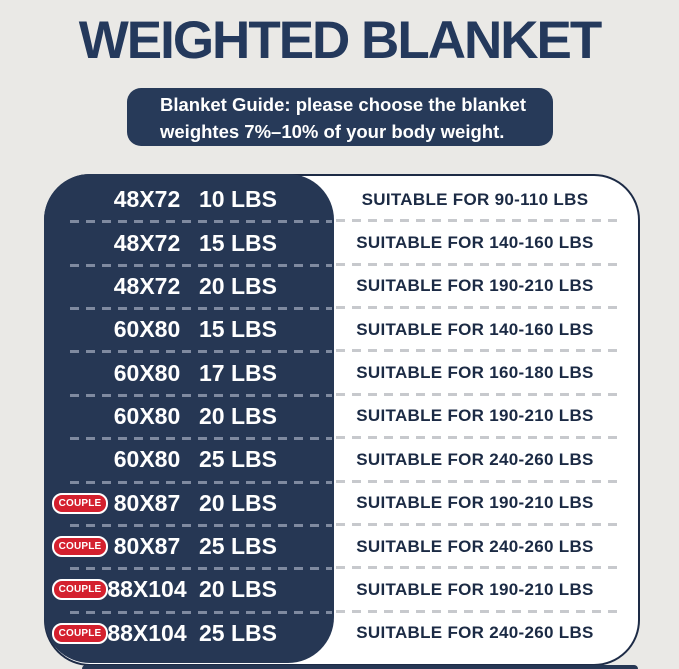 Image resolution: width=679 pixels, height=669 pixels. Describe the element at coordinates (189, 288) in the screenshot. I see `table-row-left: 48X72 20 LBS` at that location.